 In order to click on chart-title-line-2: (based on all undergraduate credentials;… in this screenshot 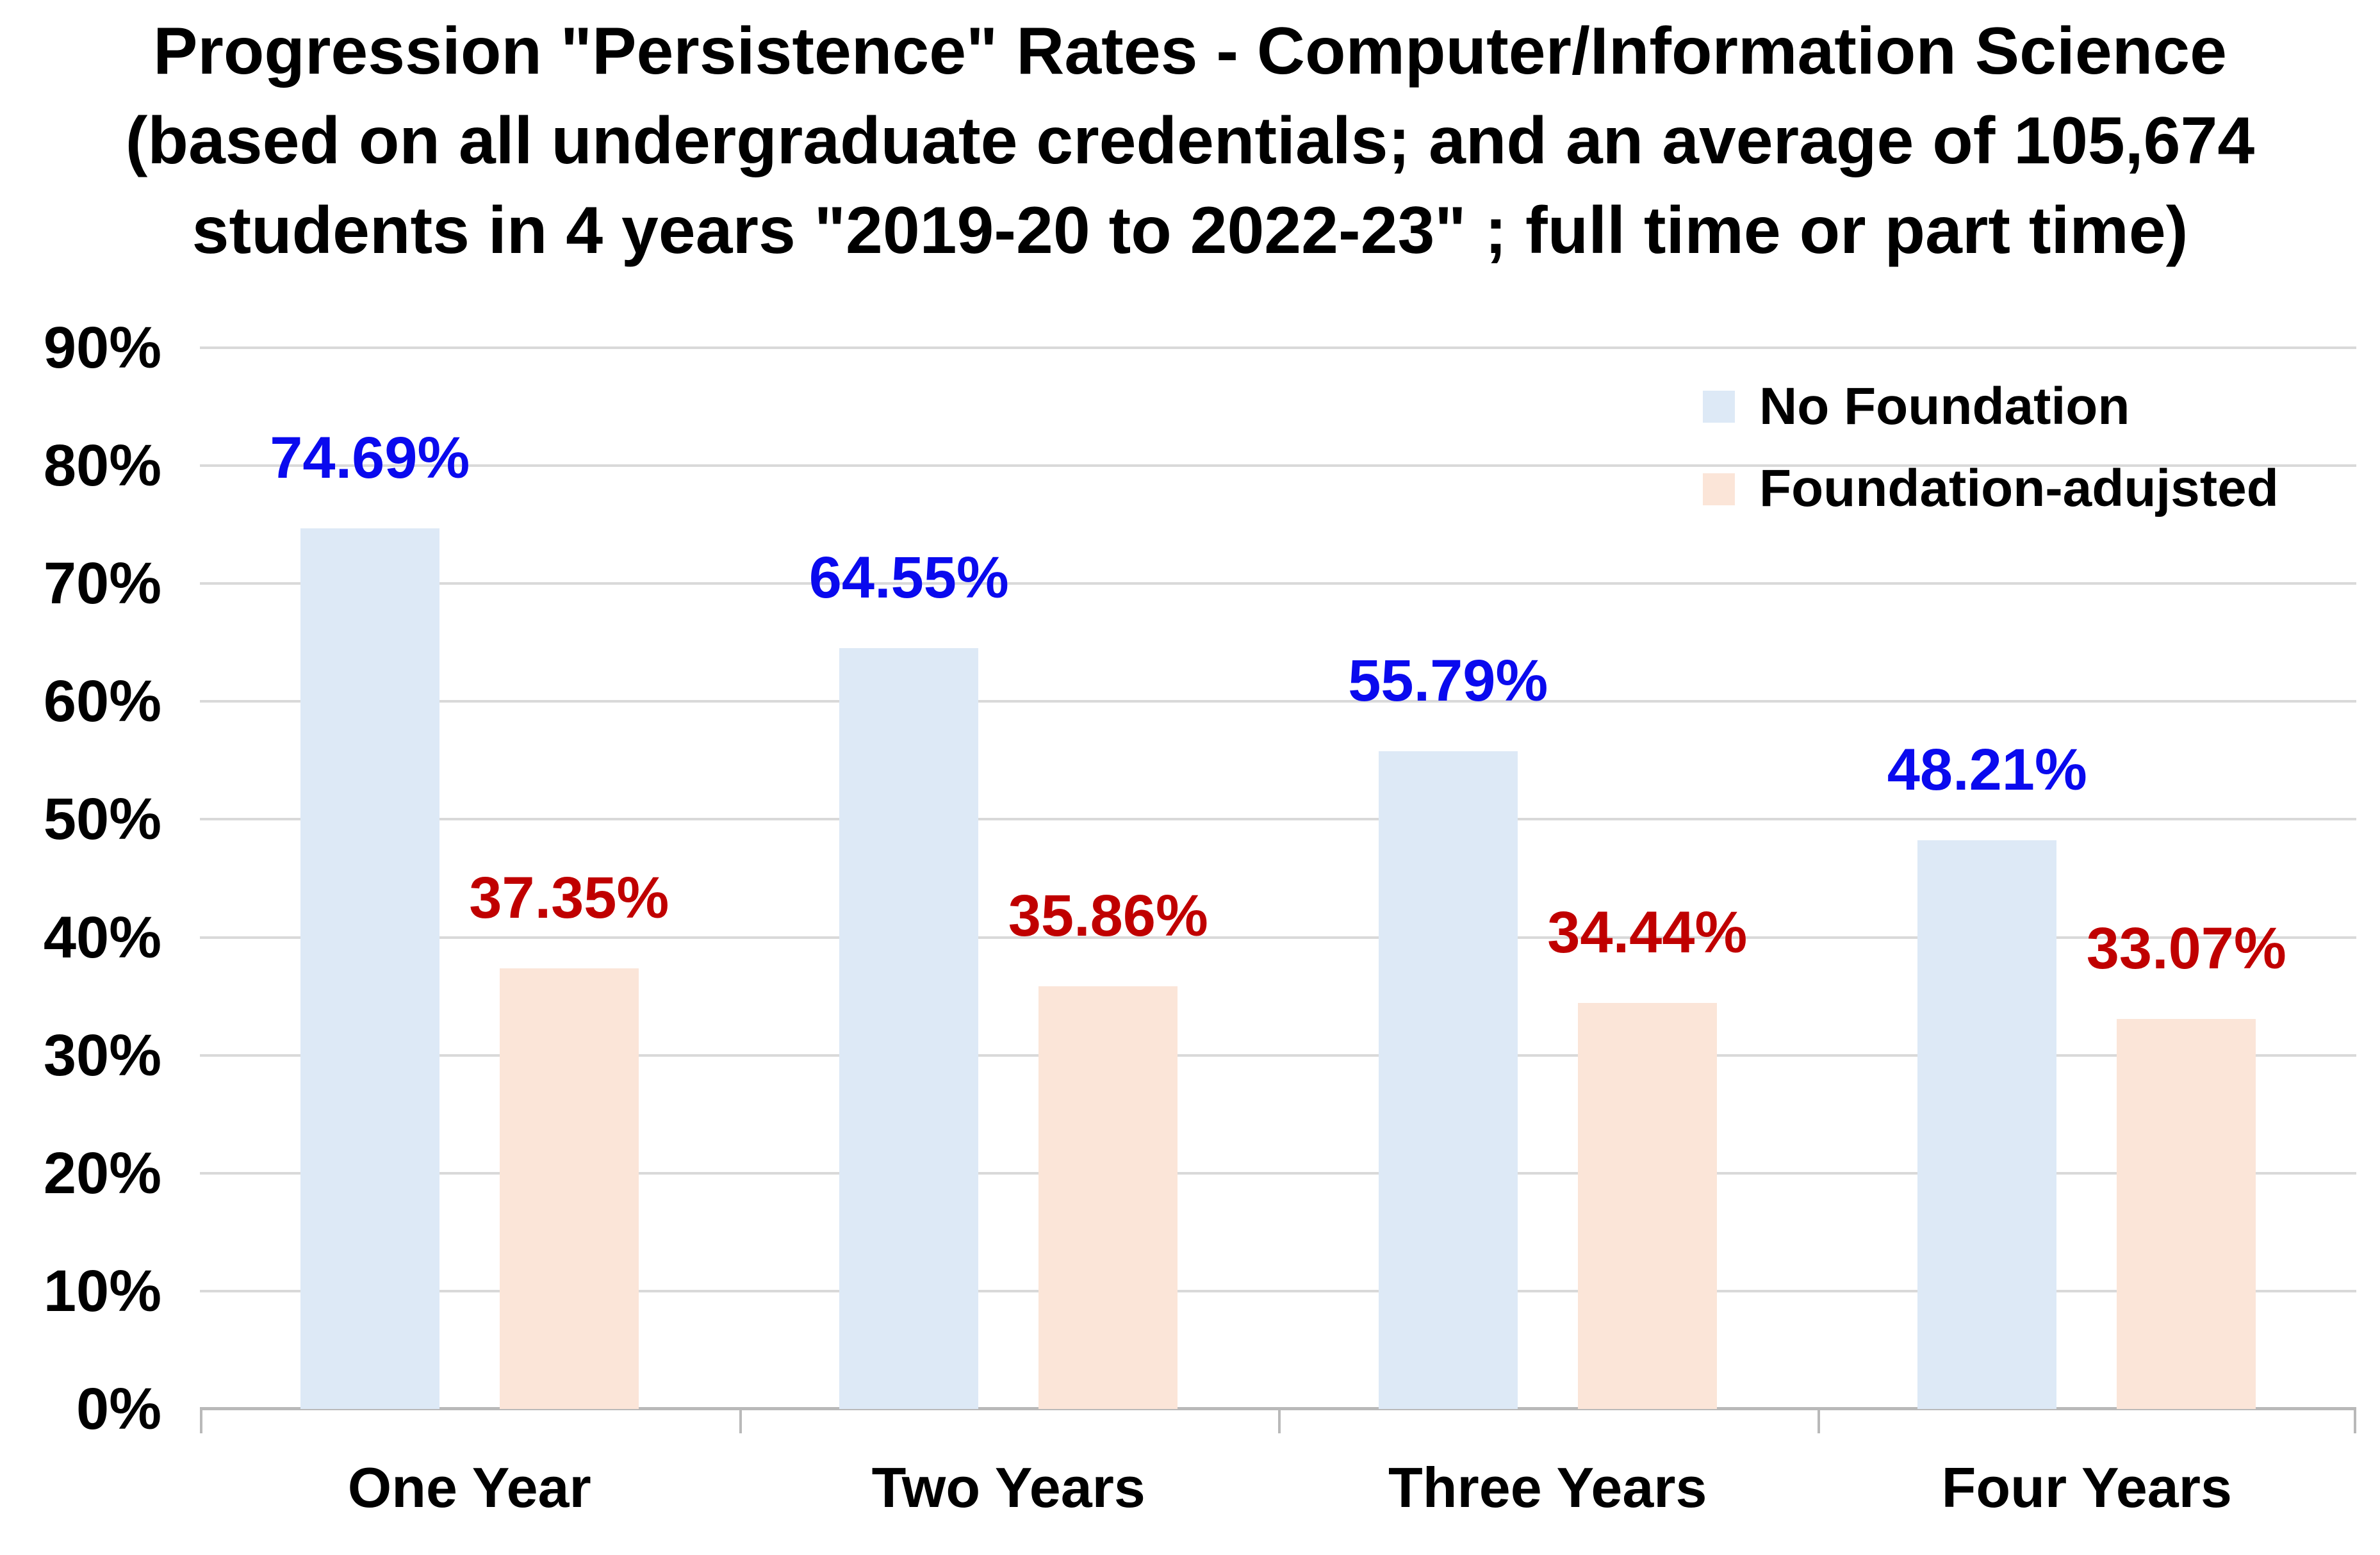, I will do `click(1190, 141)`.